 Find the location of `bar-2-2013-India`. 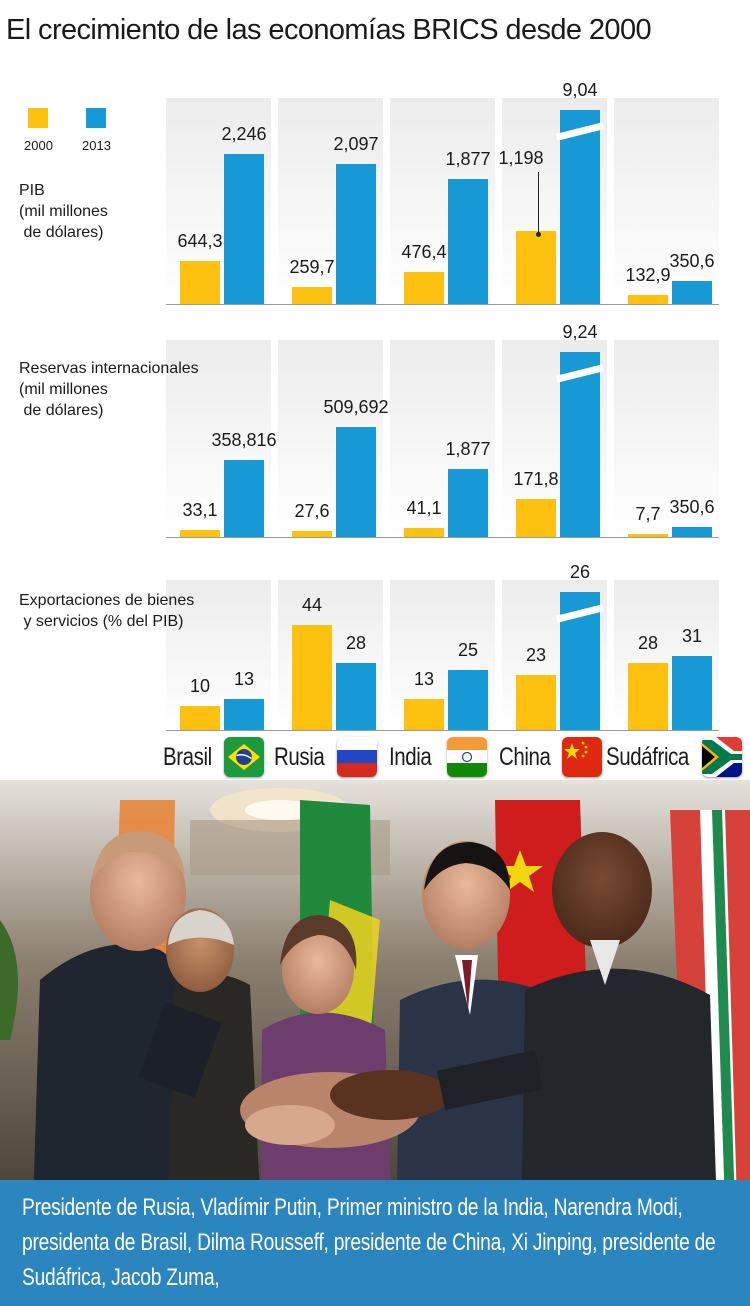

bar-2-2013-India is located at coordinates (468, 700).